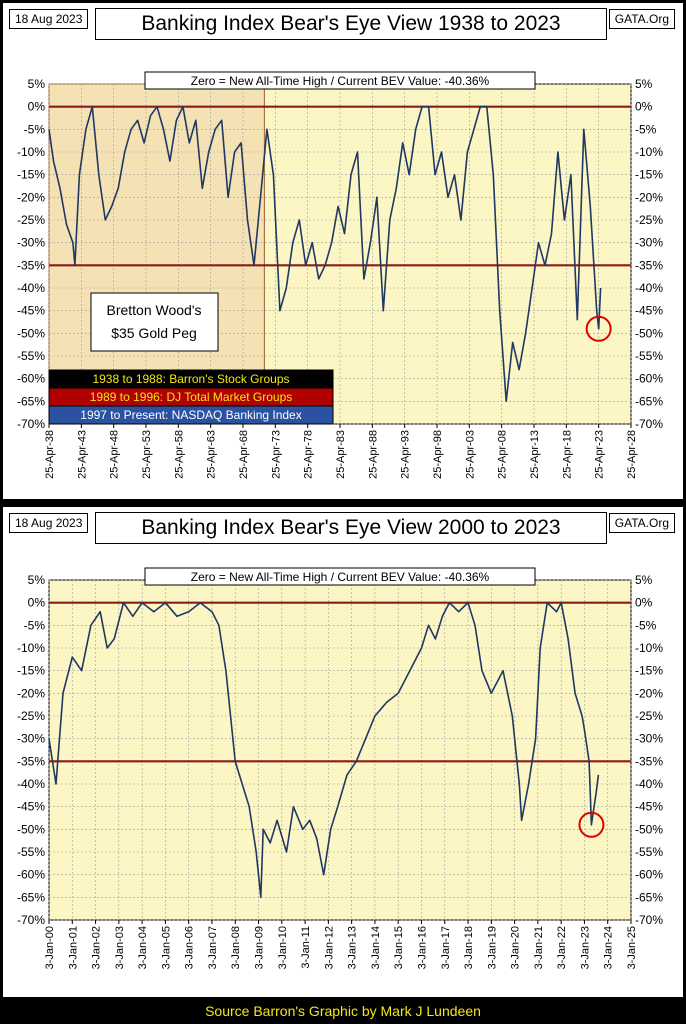 The height and width of the screenshot is (1024, 686). Describe the element at coordinates (166, 947) in the screenshot. I see `x-tick-label: 3-Jan-05` at that location.